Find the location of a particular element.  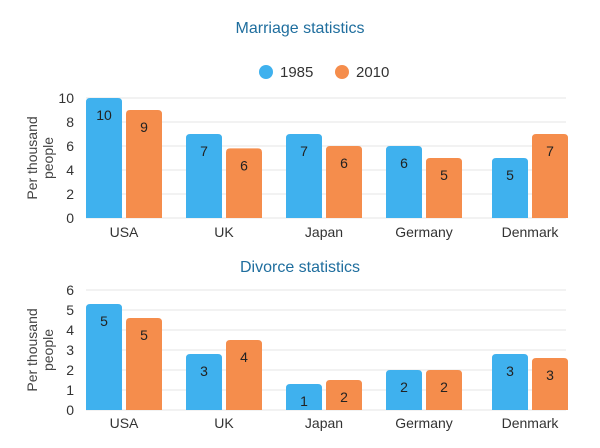

divorce-data-label-germany-2010: 2 is located at coordinates (444, 387).